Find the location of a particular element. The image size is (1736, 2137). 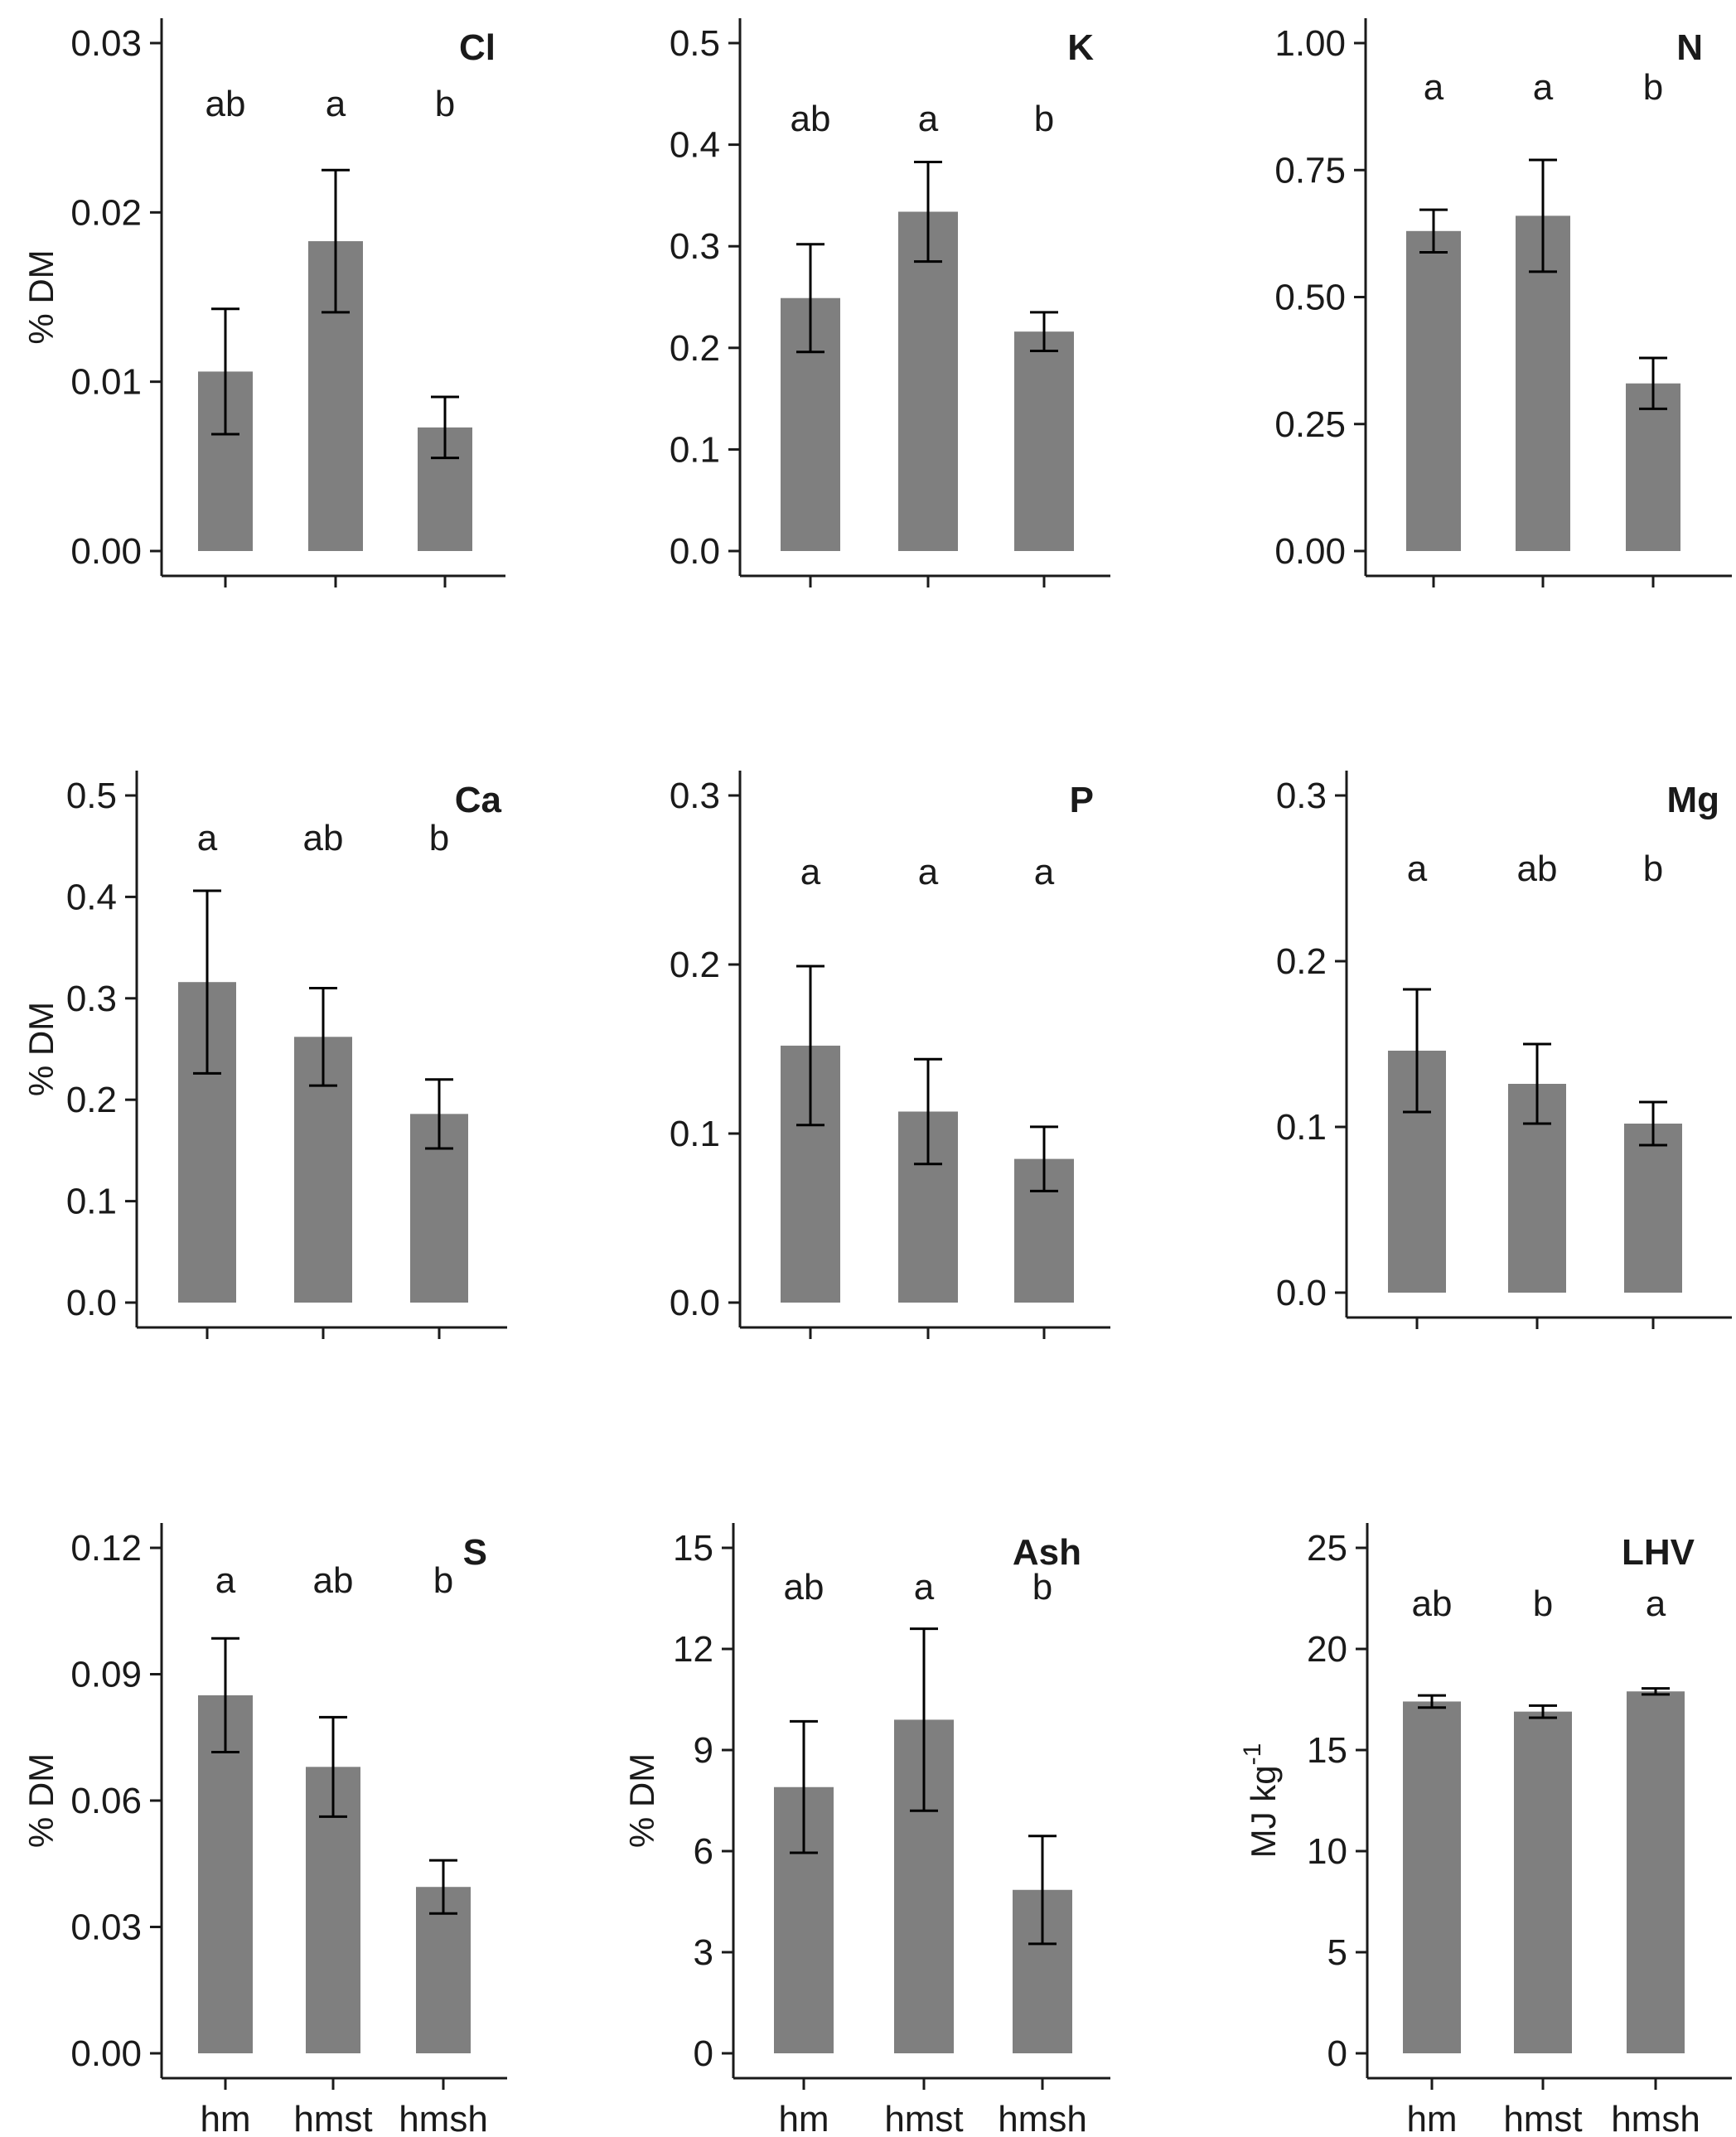

y-tick-label: 0.01 is located at coordinates (106, 382).